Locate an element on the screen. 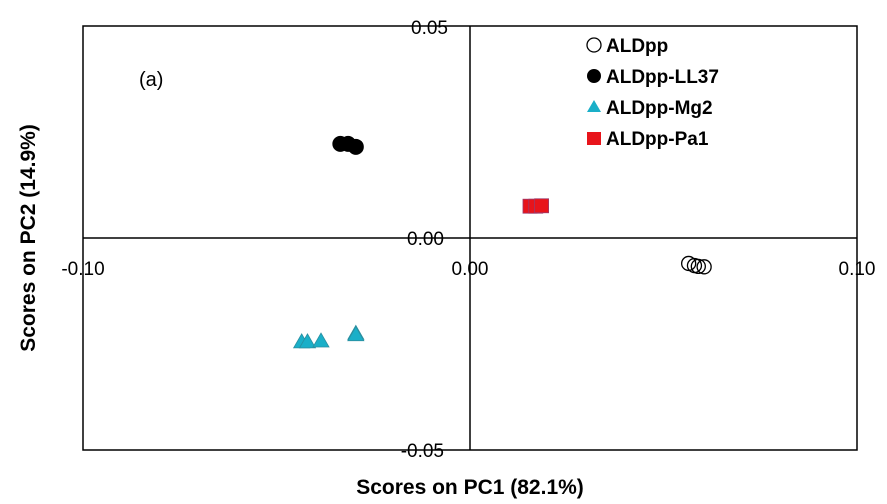 The width and height of the screenshot is (887, 504). legend-label-aldpp: ALDpp is located at coordinates (637, 46).